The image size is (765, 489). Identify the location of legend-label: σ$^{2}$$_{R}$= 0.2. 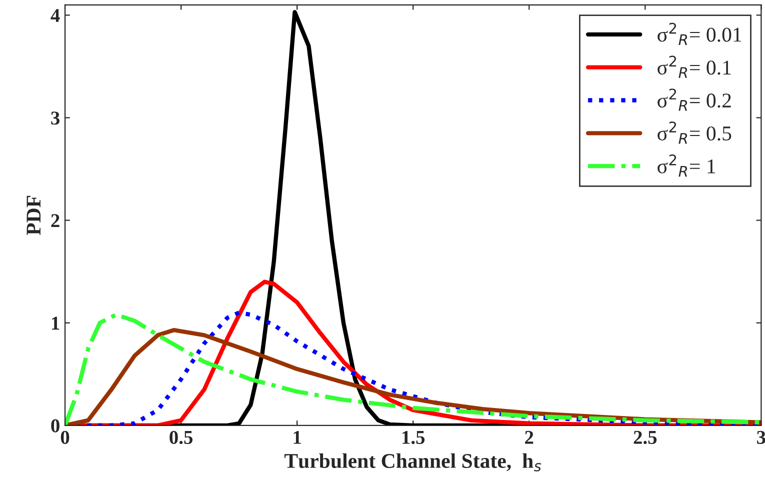
(694, 99).